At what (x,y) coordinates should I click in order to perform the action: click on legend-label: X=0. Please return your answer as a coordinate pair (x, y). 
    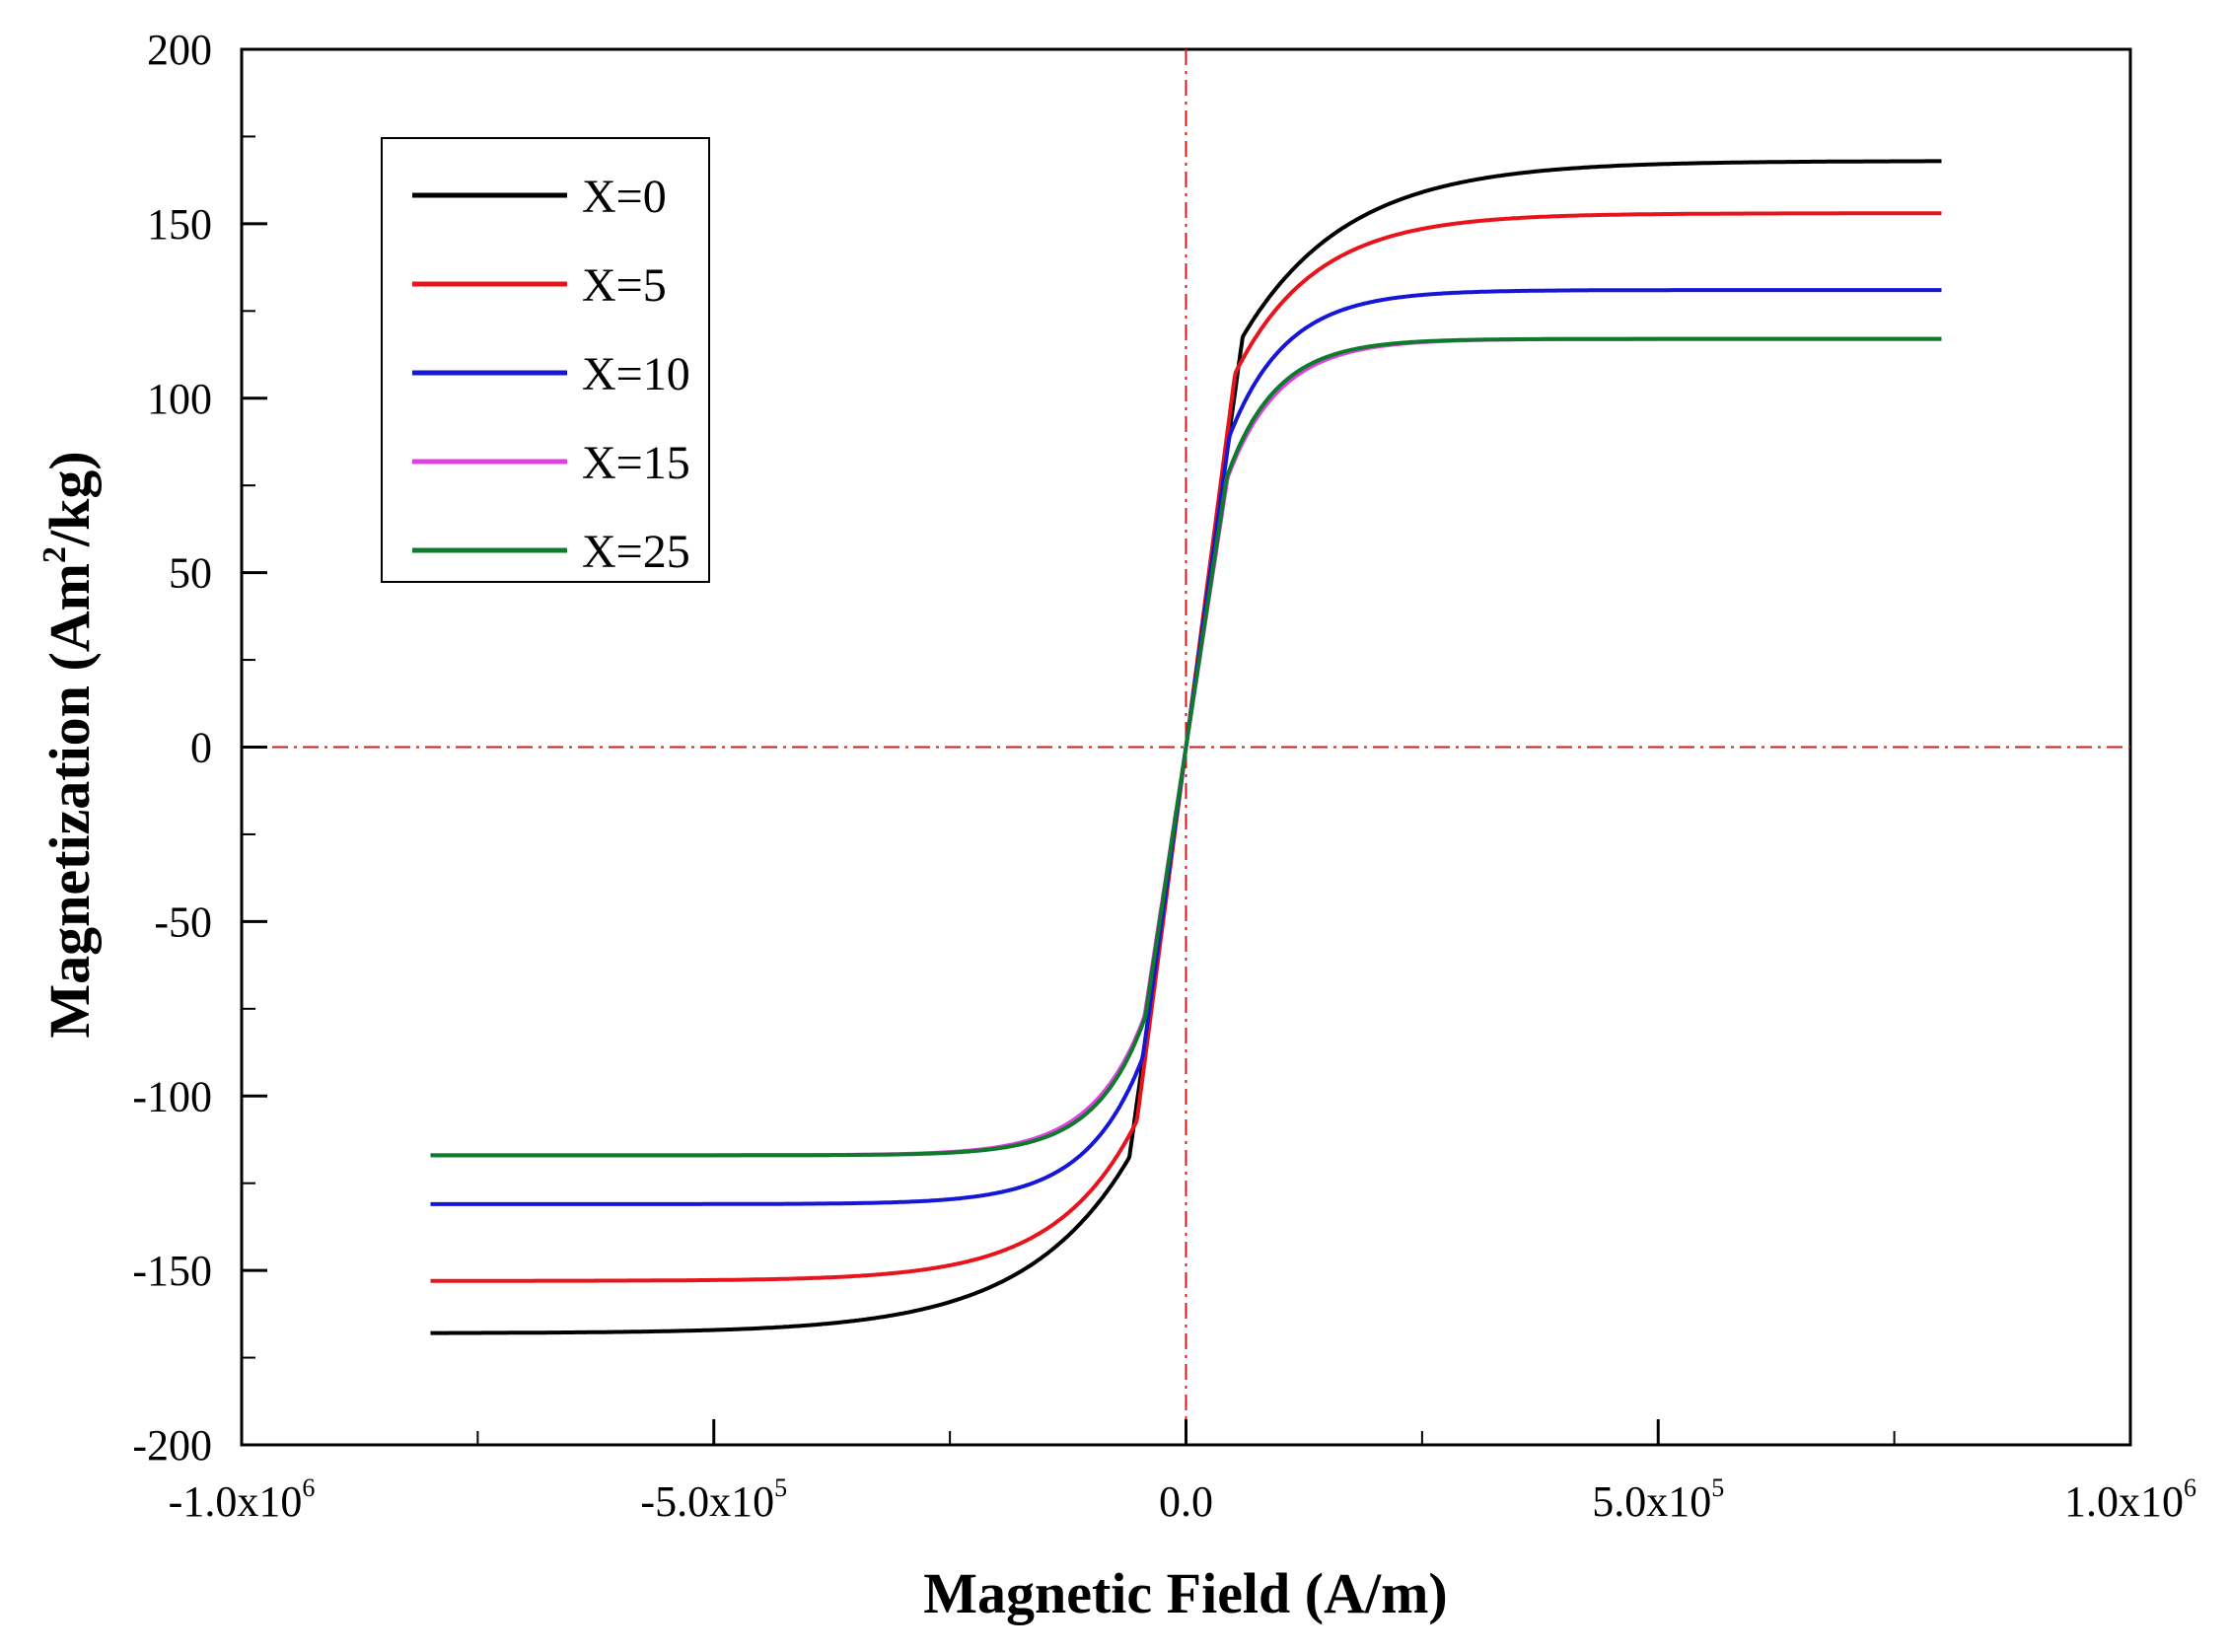
    Looking at the image, I should click on (624, 197).